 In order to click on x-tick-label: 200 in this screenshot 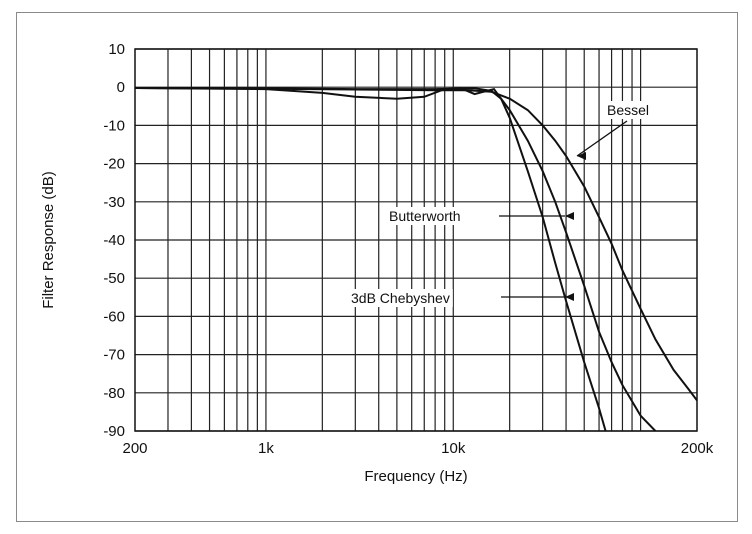, I will do `click(134, 448)`.